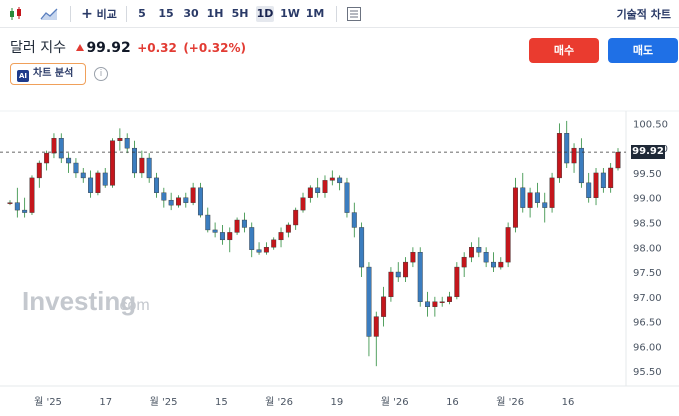 The height and width of the screenshot is (416, 679). What do you see at coordinates (265, 14) in the screenshot?
I see `interval-1d: 1D` at bounding box center [265, 14].